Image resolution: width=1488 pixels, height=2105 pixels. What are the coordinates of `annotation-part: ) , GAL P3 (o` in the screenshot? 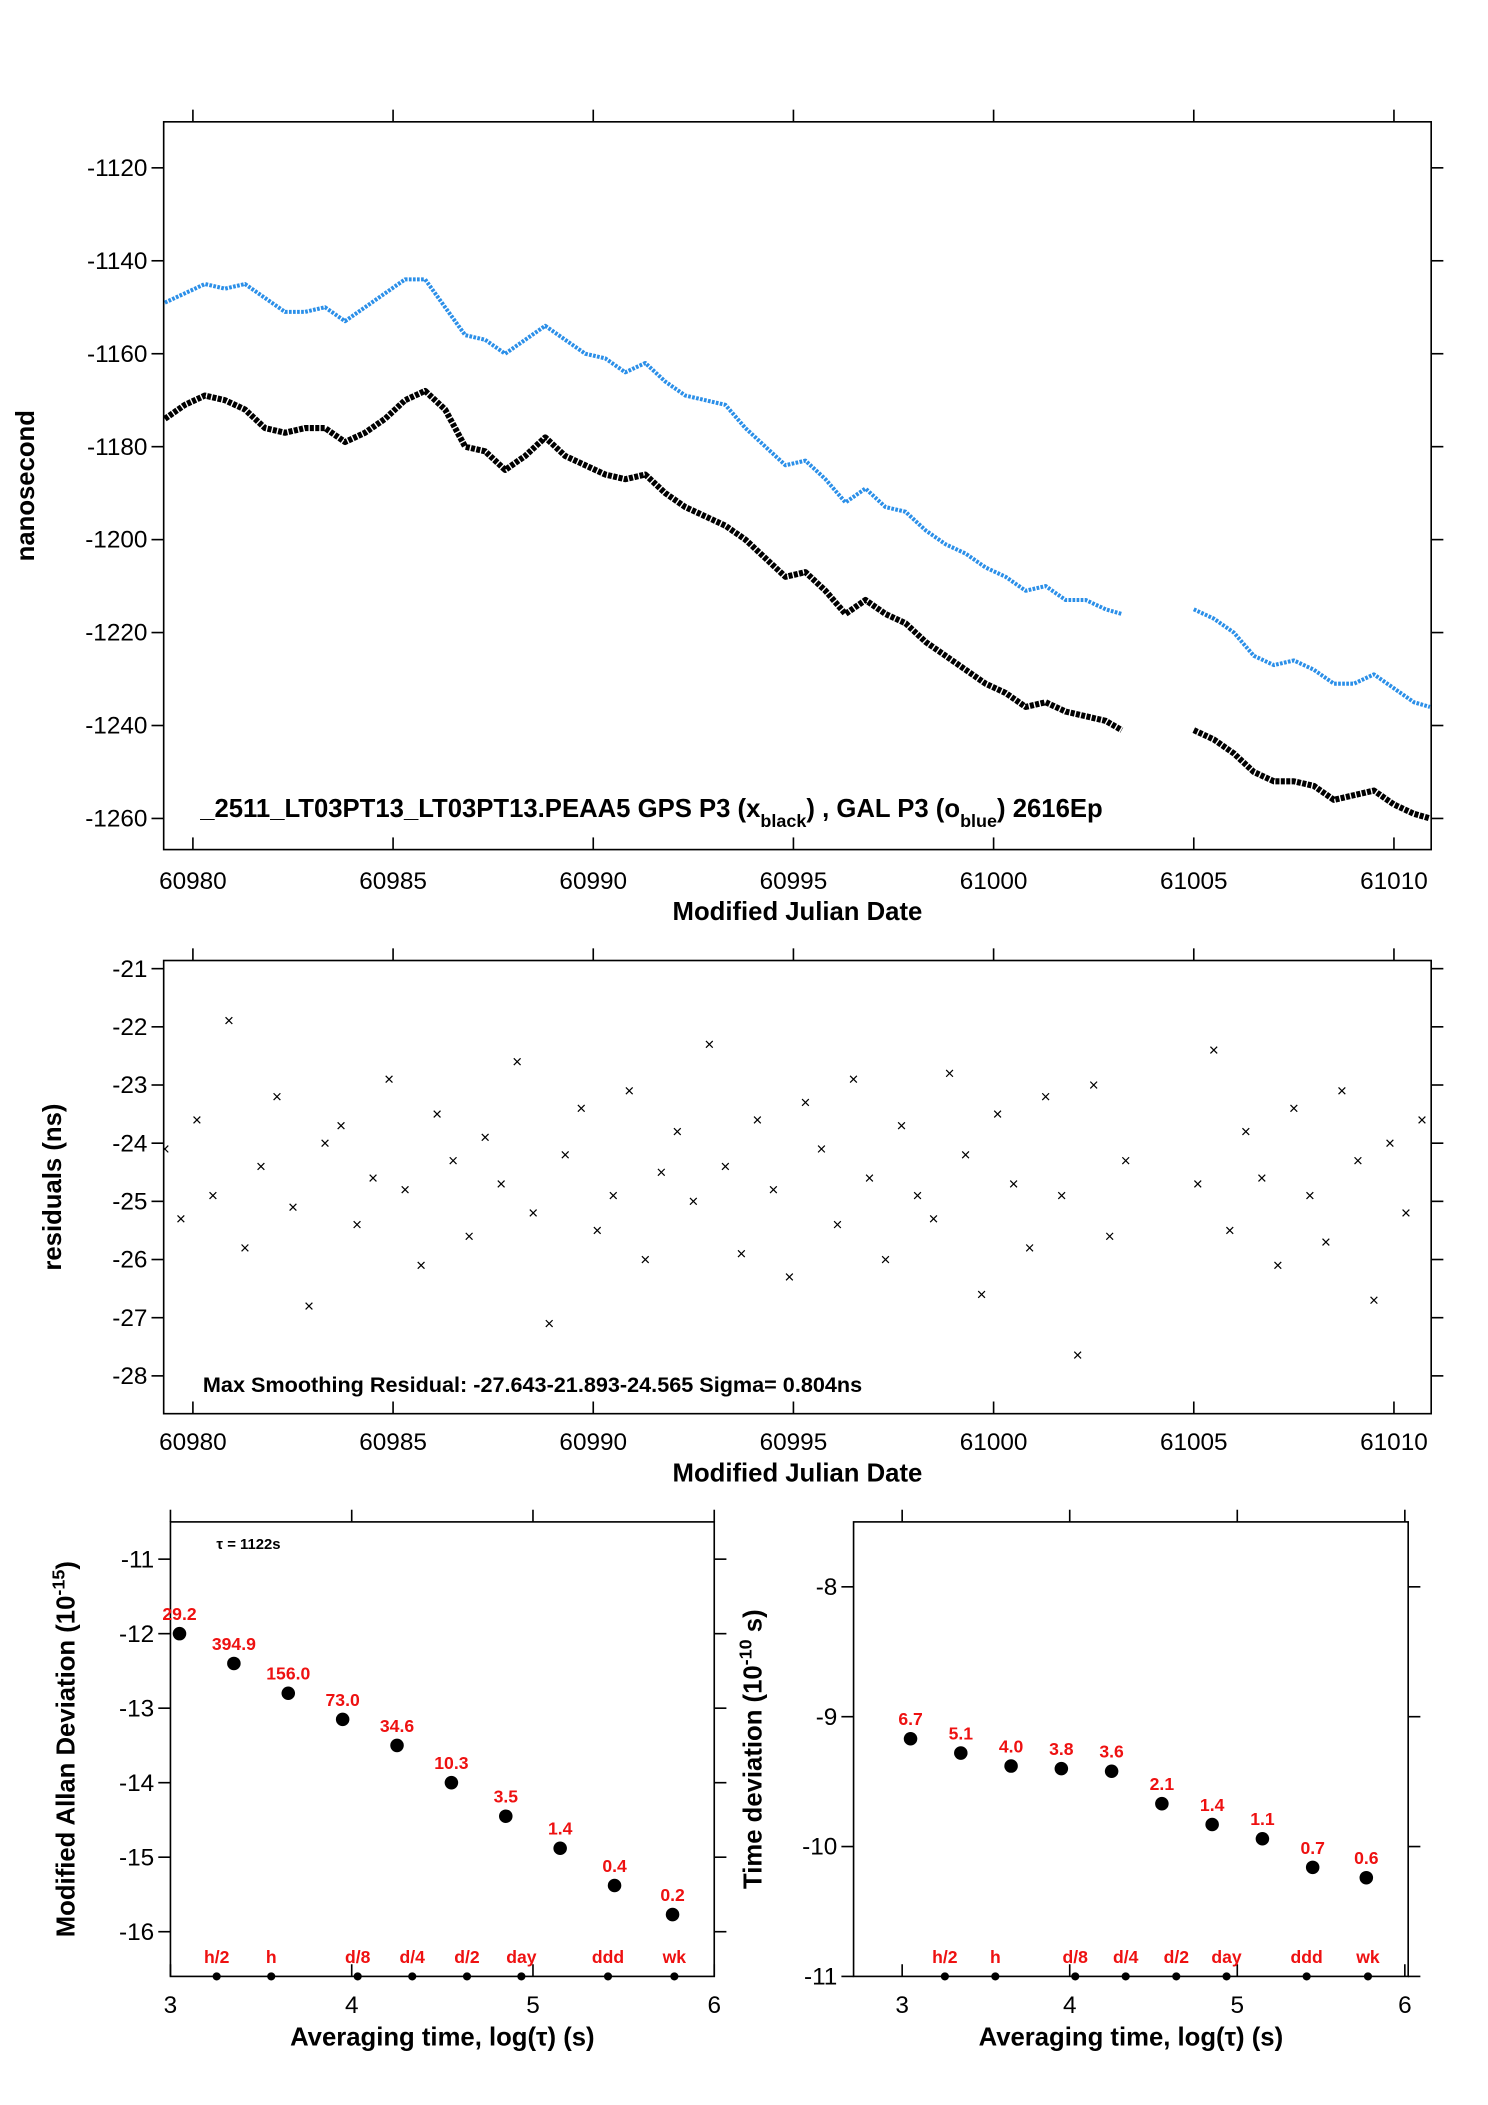 It's located at (883, 809).